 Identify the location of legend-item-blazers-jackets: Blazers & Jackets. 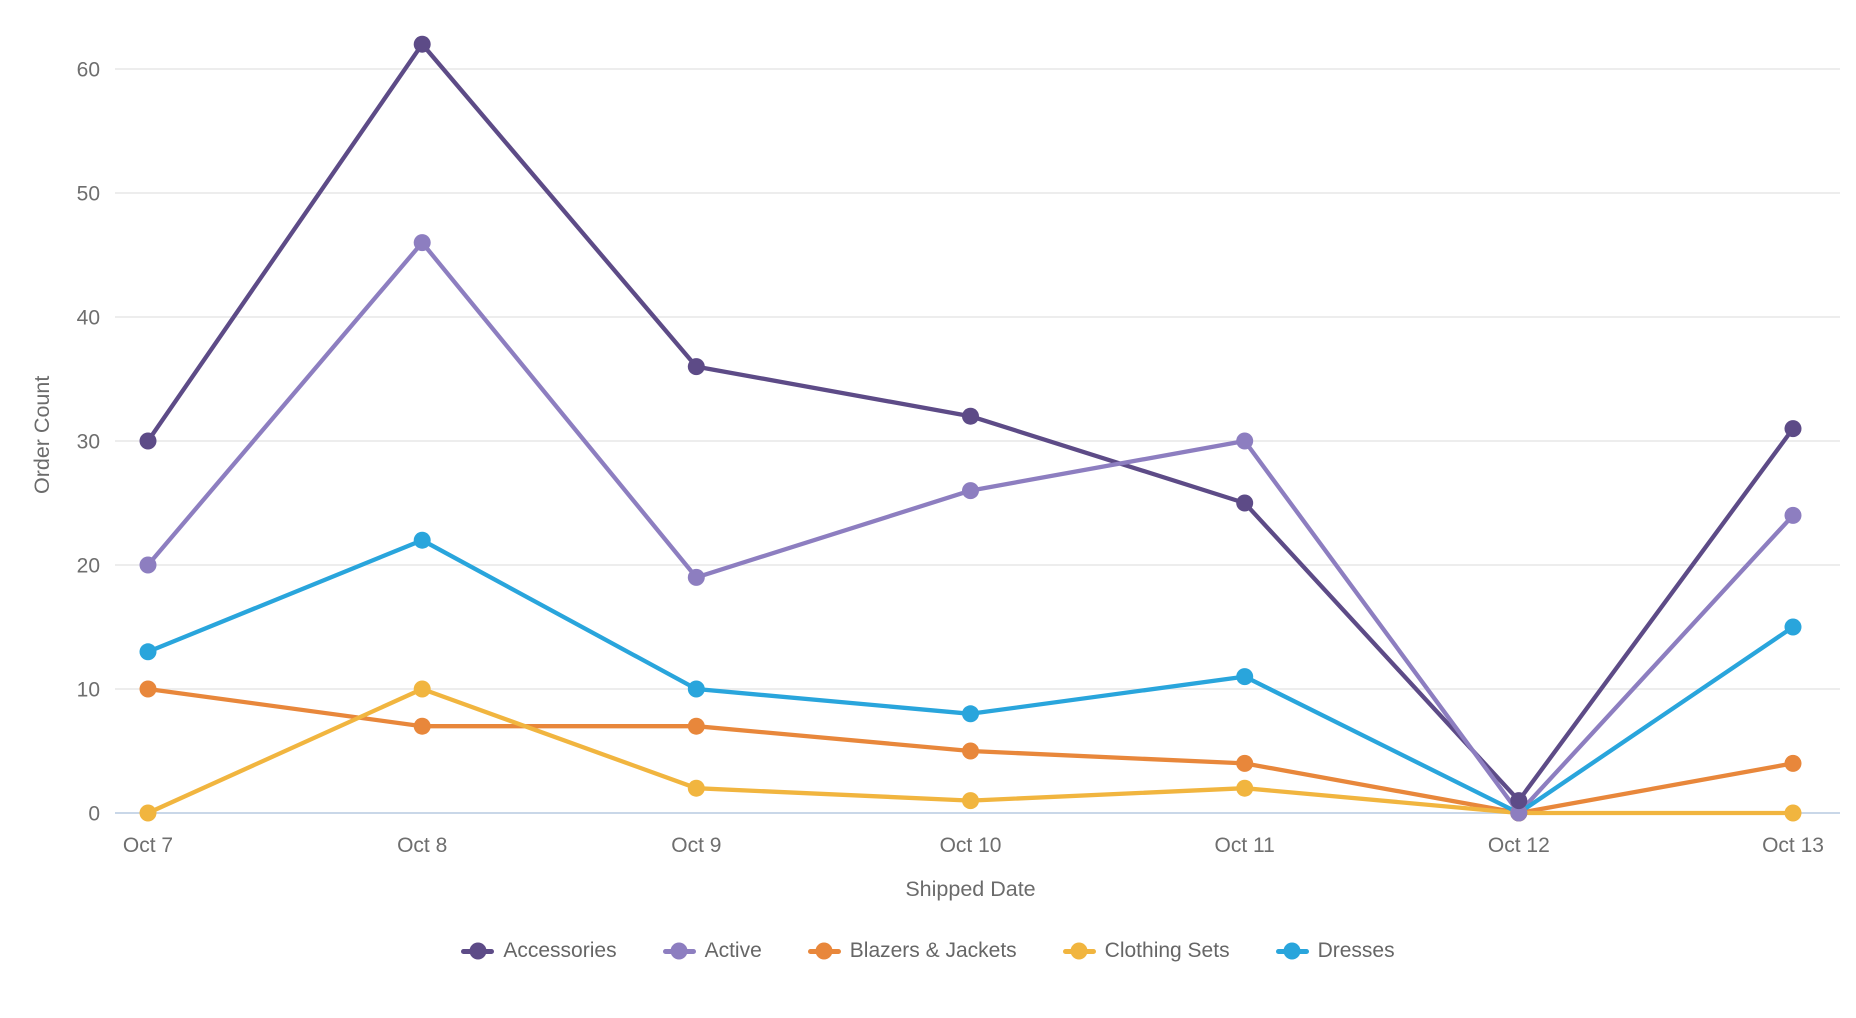
(912, 951).